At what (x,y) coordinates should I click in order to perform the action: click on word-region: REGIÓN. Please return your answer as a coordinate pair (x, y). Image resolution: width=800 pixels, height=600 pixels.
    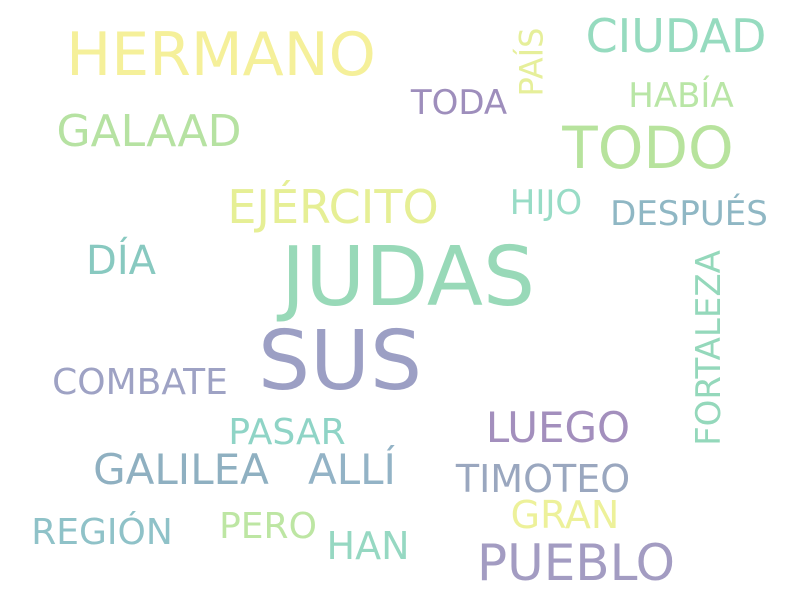
    Looking at the image, I should click on (102, 532).